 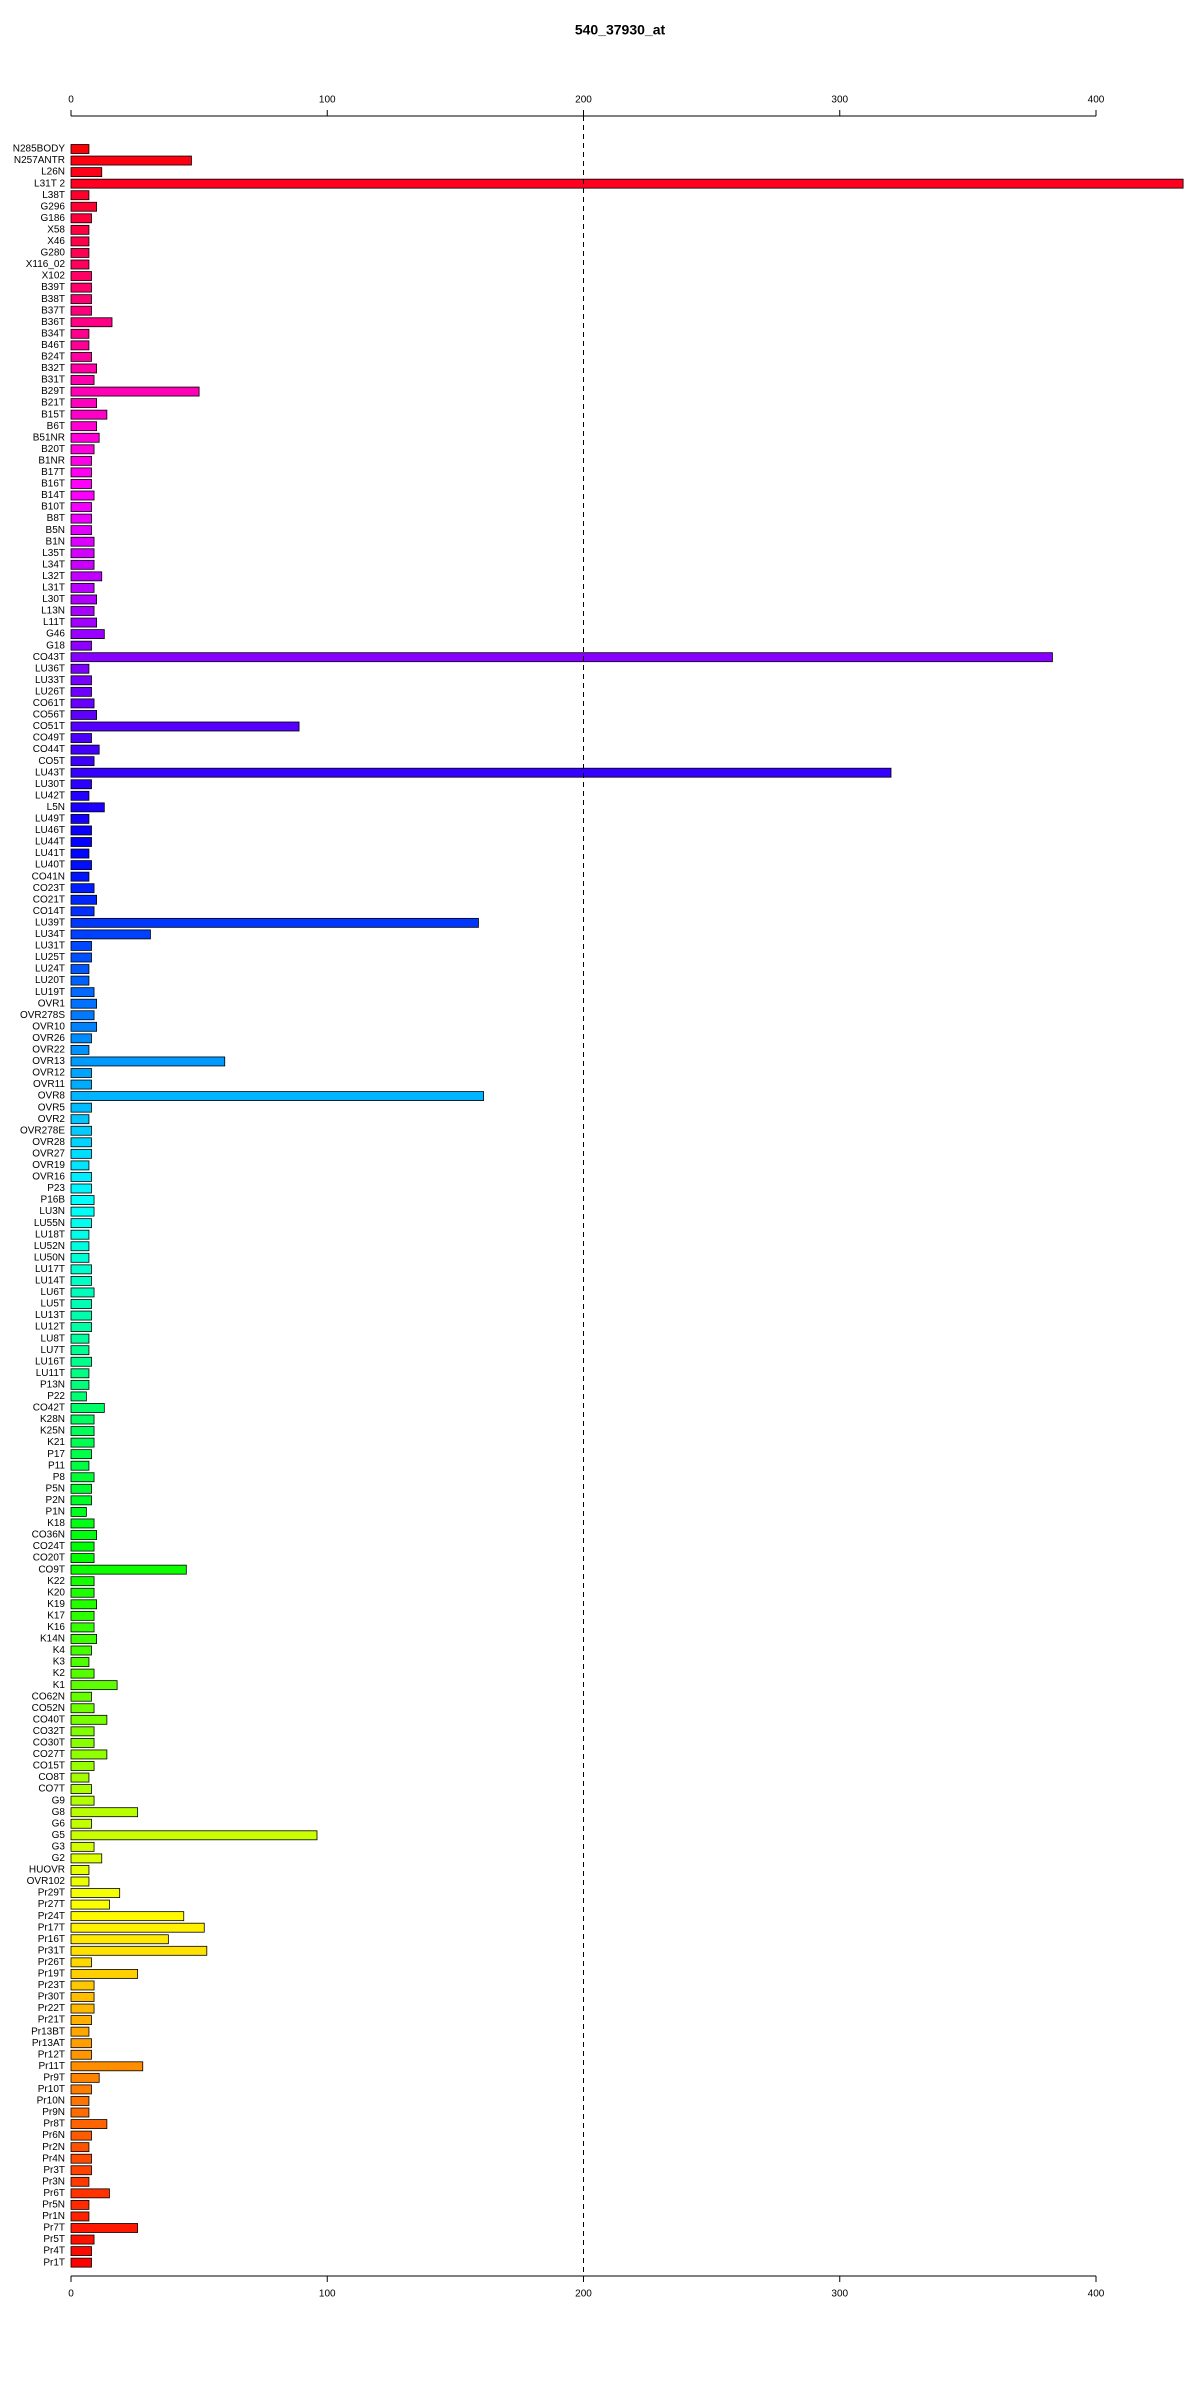 I want to click on y-tick-label: X46, so click(x=56, y=241).